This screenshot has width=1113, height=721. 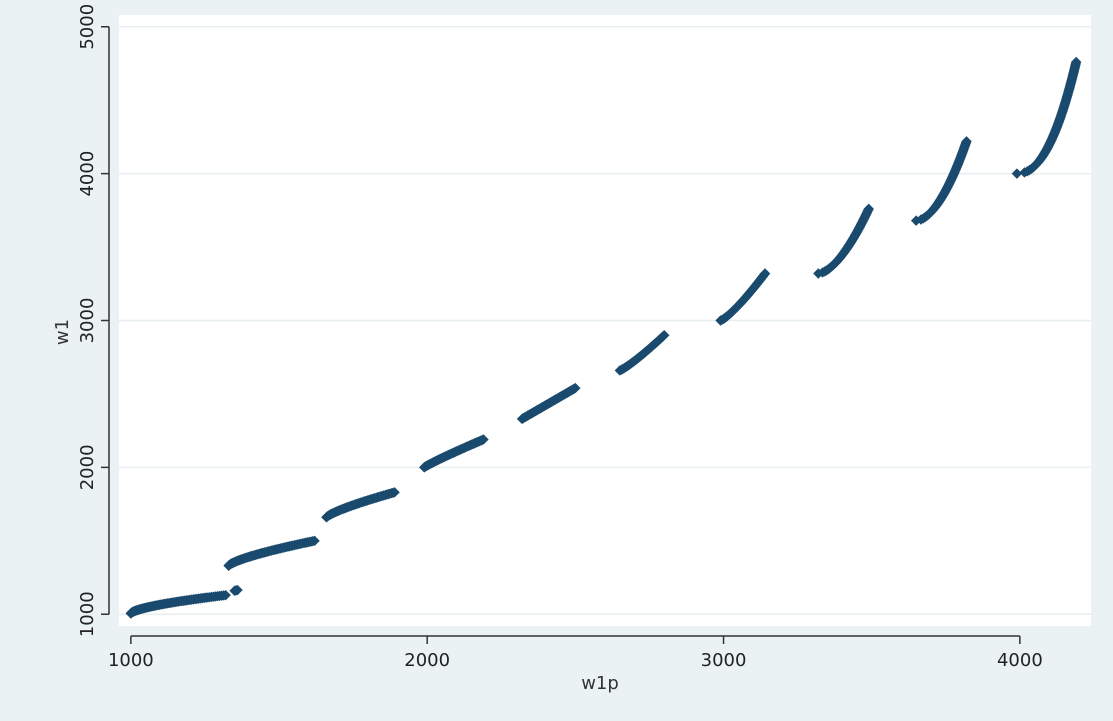 I want to click on x-tick-label: 3000, so click(x=724, y=660).